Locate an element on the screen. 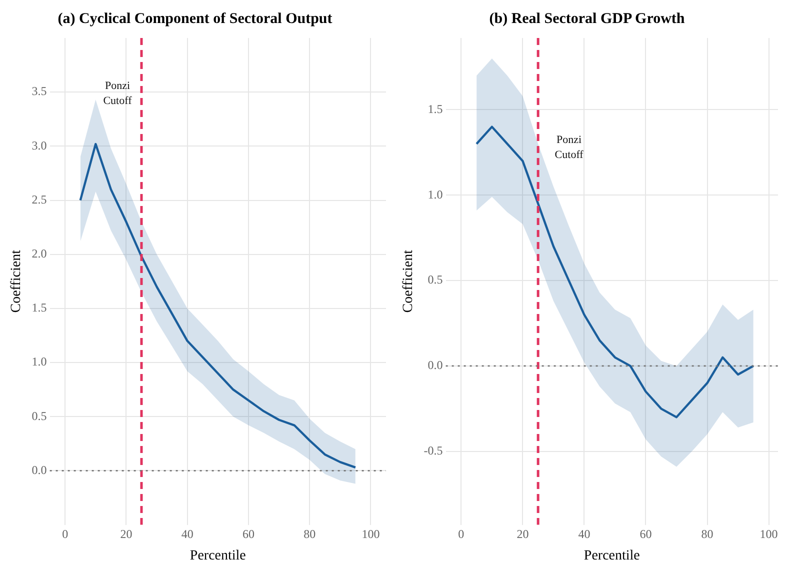 The width and height of the screenshot is (785, 568). chart-title: (b) Real Sectoral GDP Growth is located at coordinates (587, 18).